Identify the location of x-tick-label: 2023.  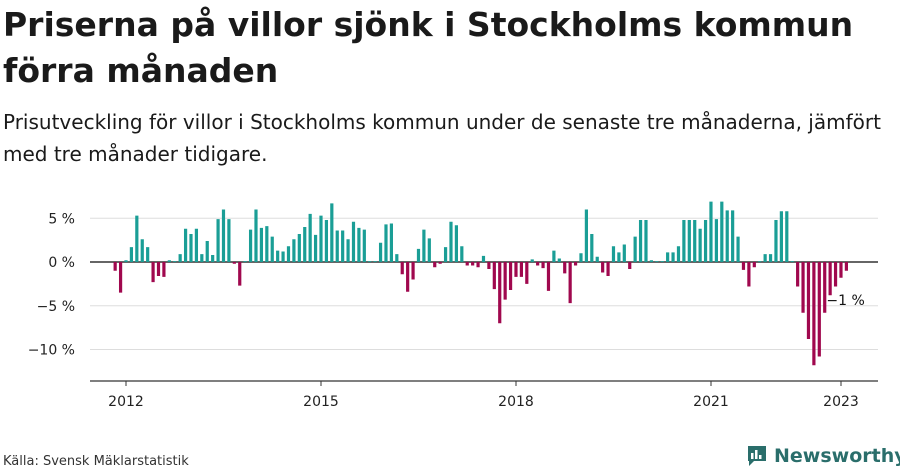
(841, 402).